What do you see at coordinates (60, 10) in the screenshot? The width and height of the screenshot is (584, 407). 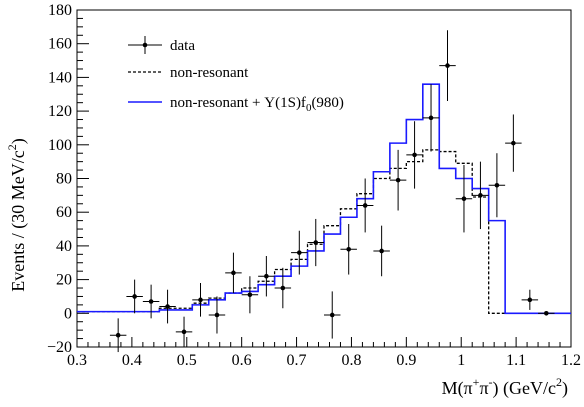 I see `y-tick-label: 180` at bounding box center [60, 10].